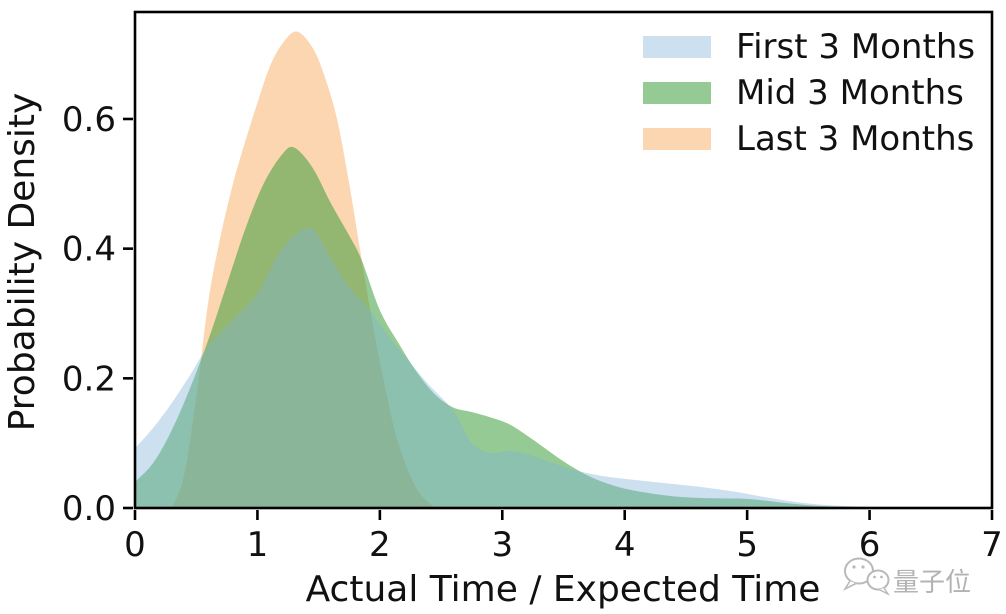 The height and width of the screenshot is (614, 1006). I want to click on y-tick-label: 0.0, so click(89, 509).